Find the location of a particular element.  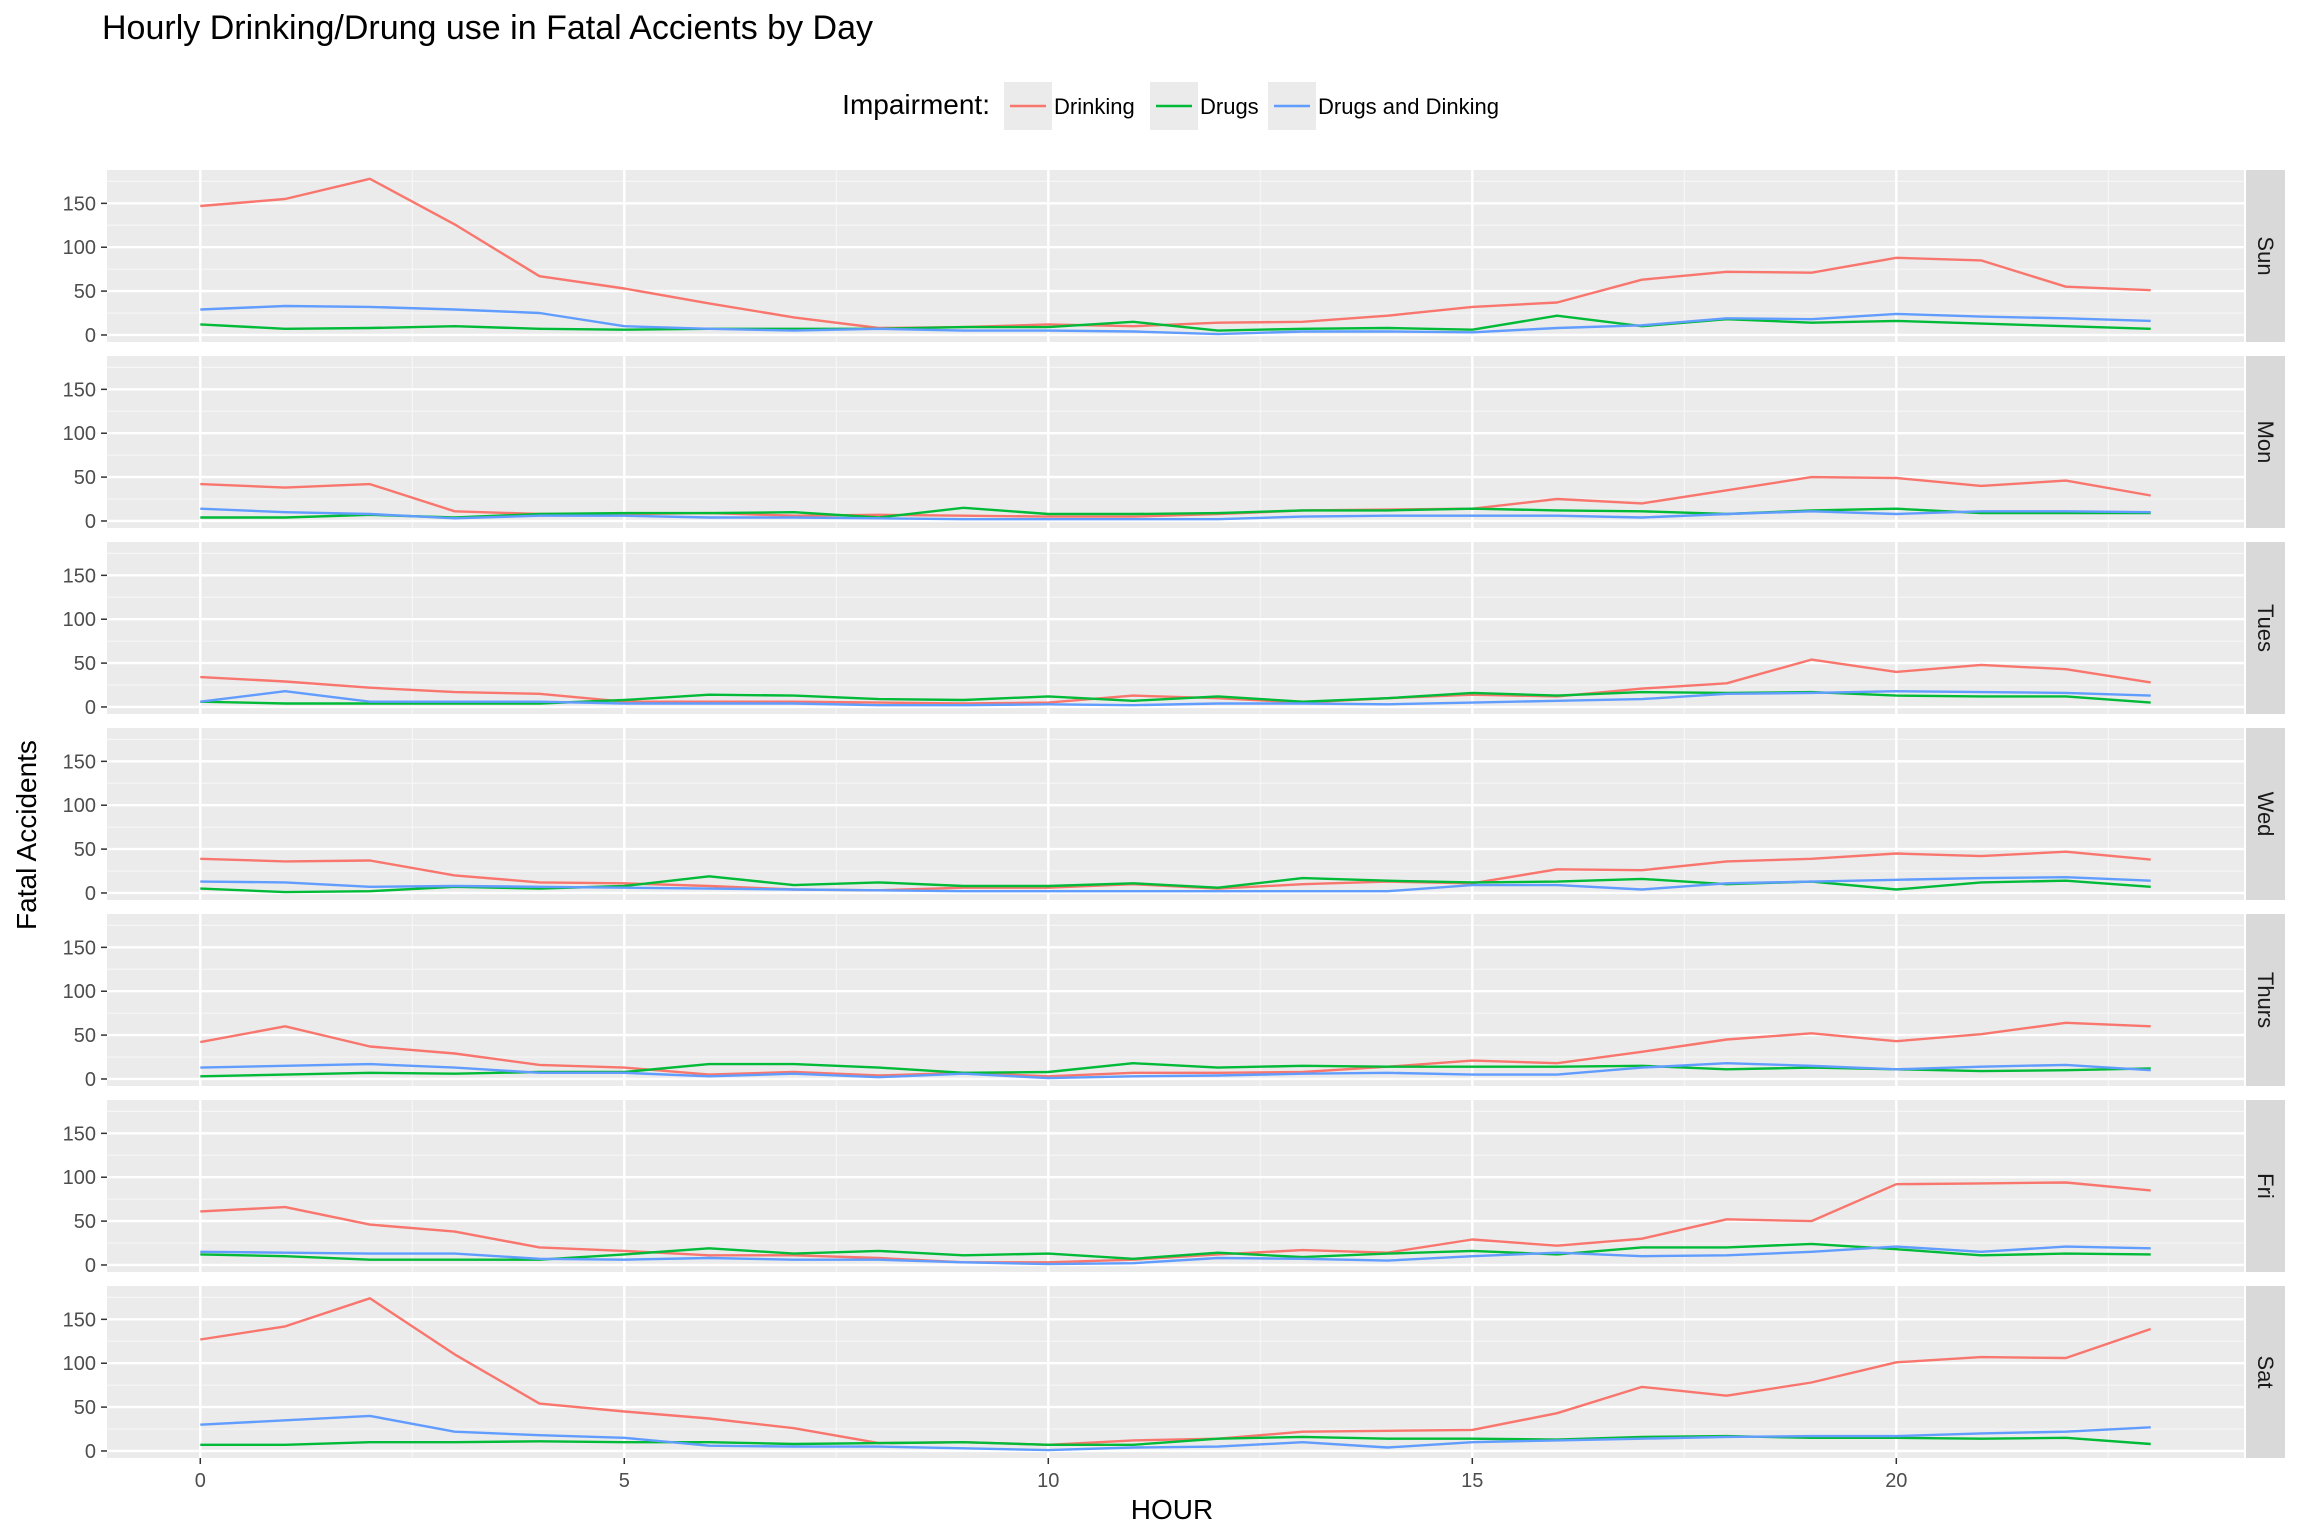

panel-thurs: 0 50 100 150 Thurs is located at coordinates (1174, 1002).